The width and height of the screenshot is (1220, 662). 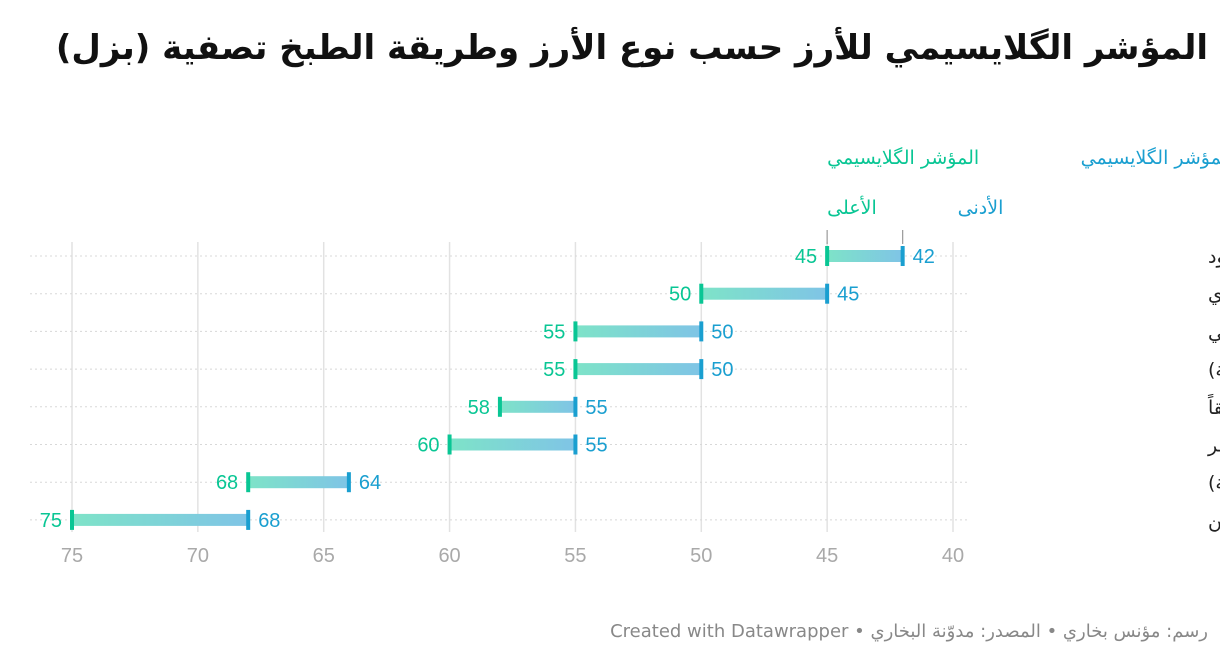 What do you see at coordinates (1214, 294) in the screenshot?
I see `row-label: الأرز البري` at bounding box center [1214, 294].